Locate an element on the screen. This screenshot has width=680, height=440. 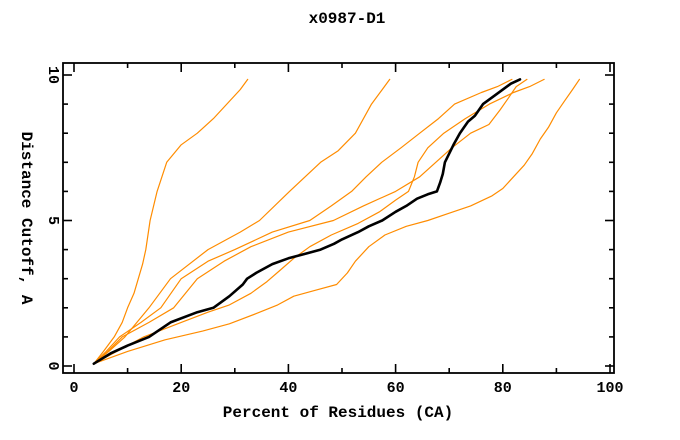
x-tick-label: 0 is located at coordinates (73, 388).